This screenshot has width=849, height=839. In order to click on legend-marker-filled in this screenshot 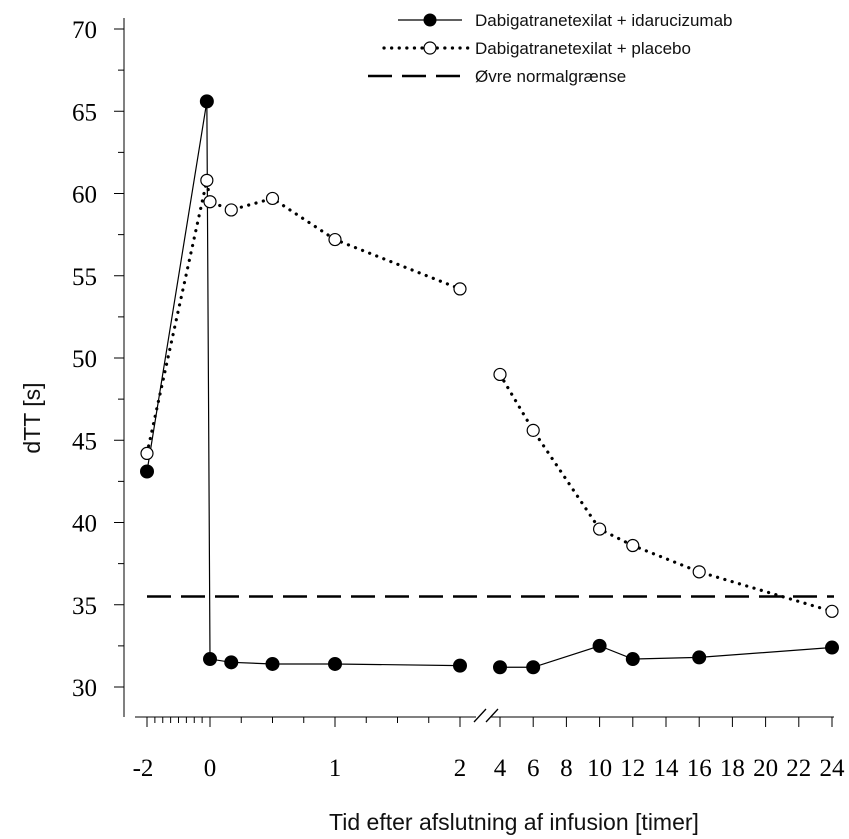, I will do `click(430, 20)`.